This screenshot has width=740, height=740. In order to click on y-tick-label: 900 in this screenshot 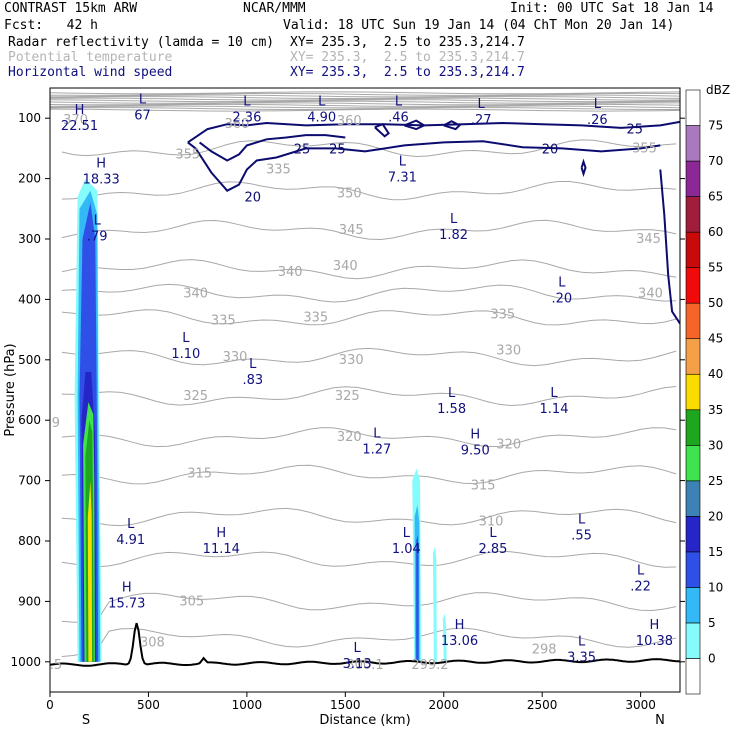, I will do `click(29, 601)`.